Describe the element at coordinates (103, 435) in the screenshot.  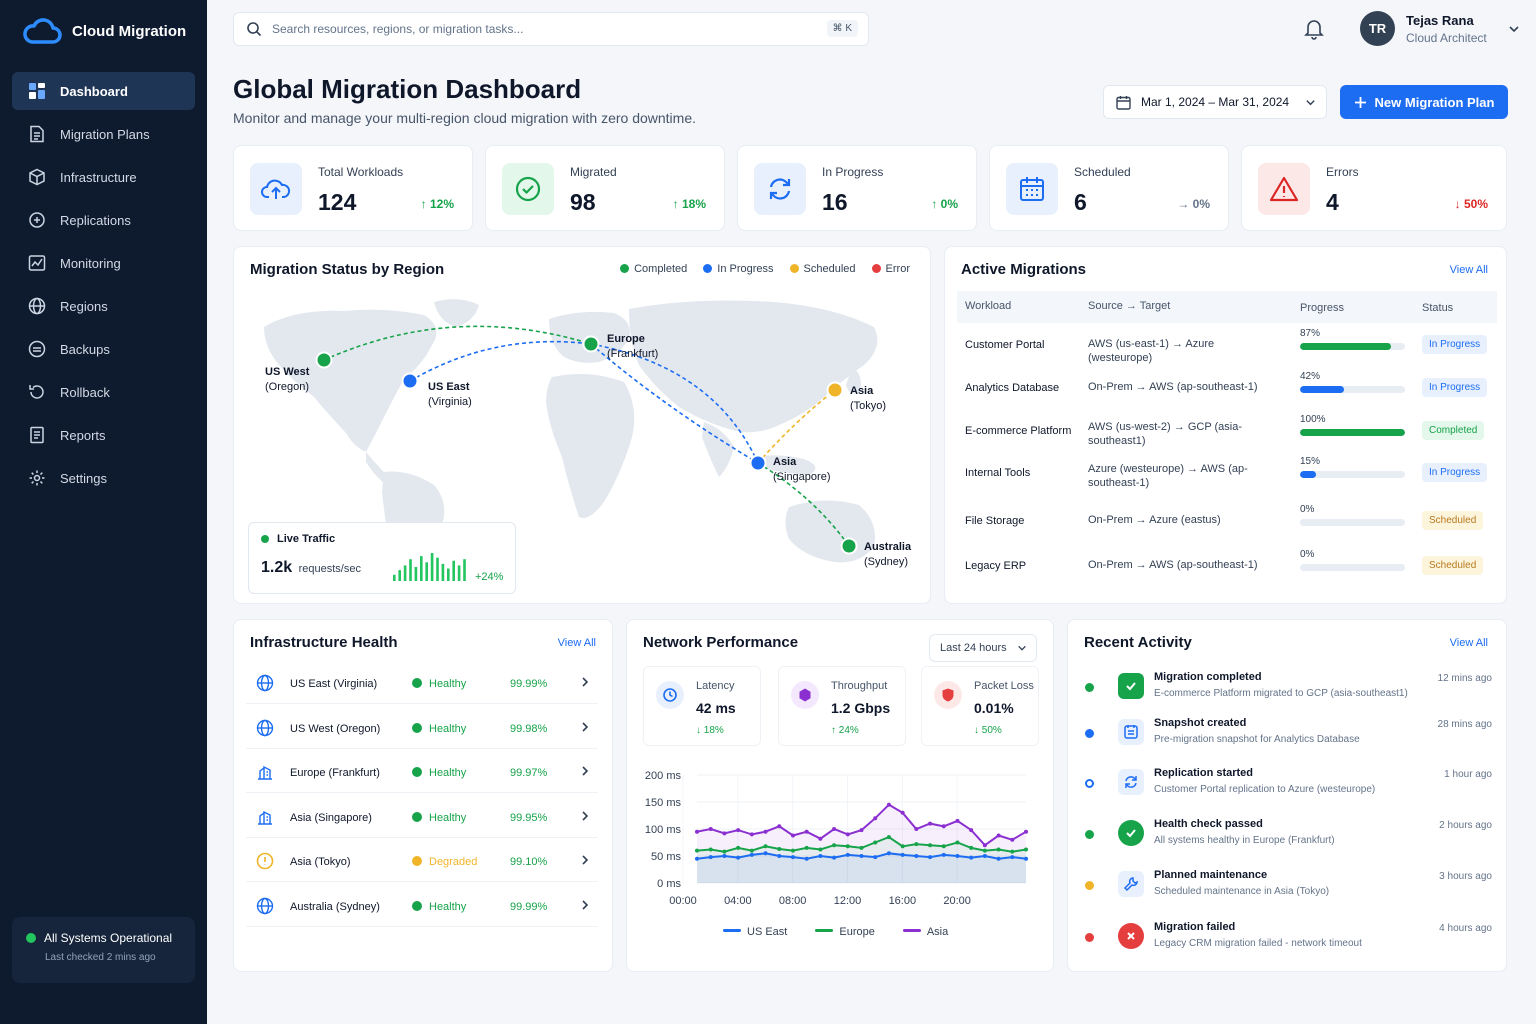
I see `sidebar-item-reports: Reports` at that location.